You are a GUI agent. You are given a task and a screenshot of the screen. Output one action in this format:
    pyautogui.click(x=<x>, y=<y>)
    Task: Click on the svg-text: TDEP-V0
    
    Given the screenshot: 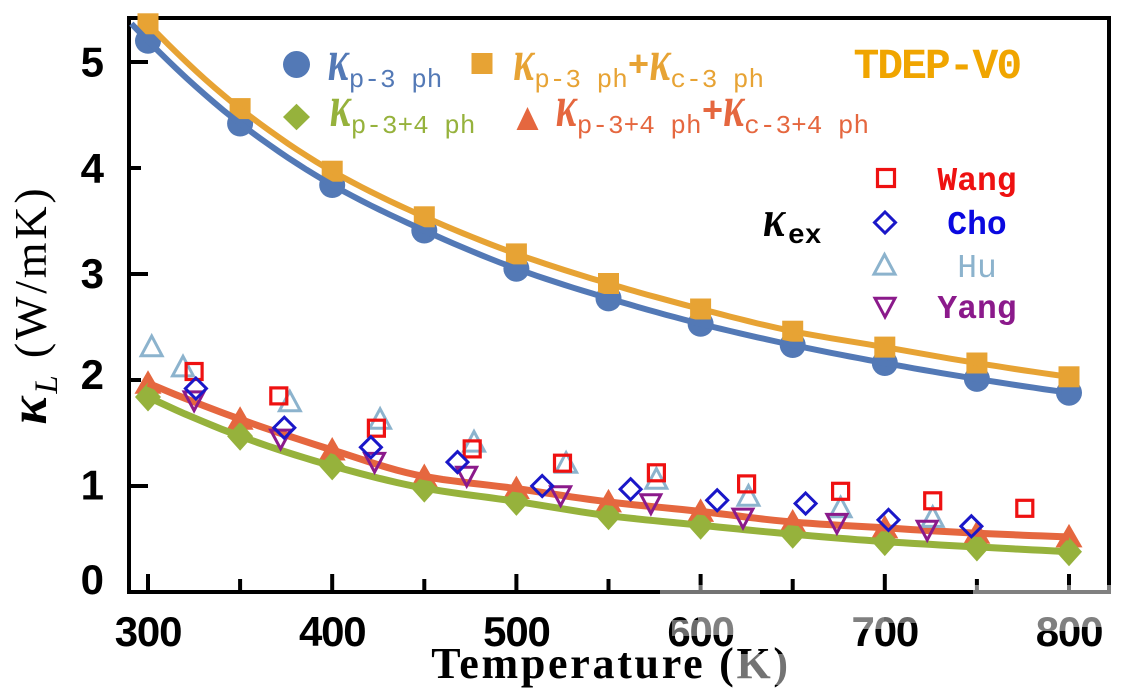 What is the action you would take?
    pyautogui.click(x=937, y=66)
    